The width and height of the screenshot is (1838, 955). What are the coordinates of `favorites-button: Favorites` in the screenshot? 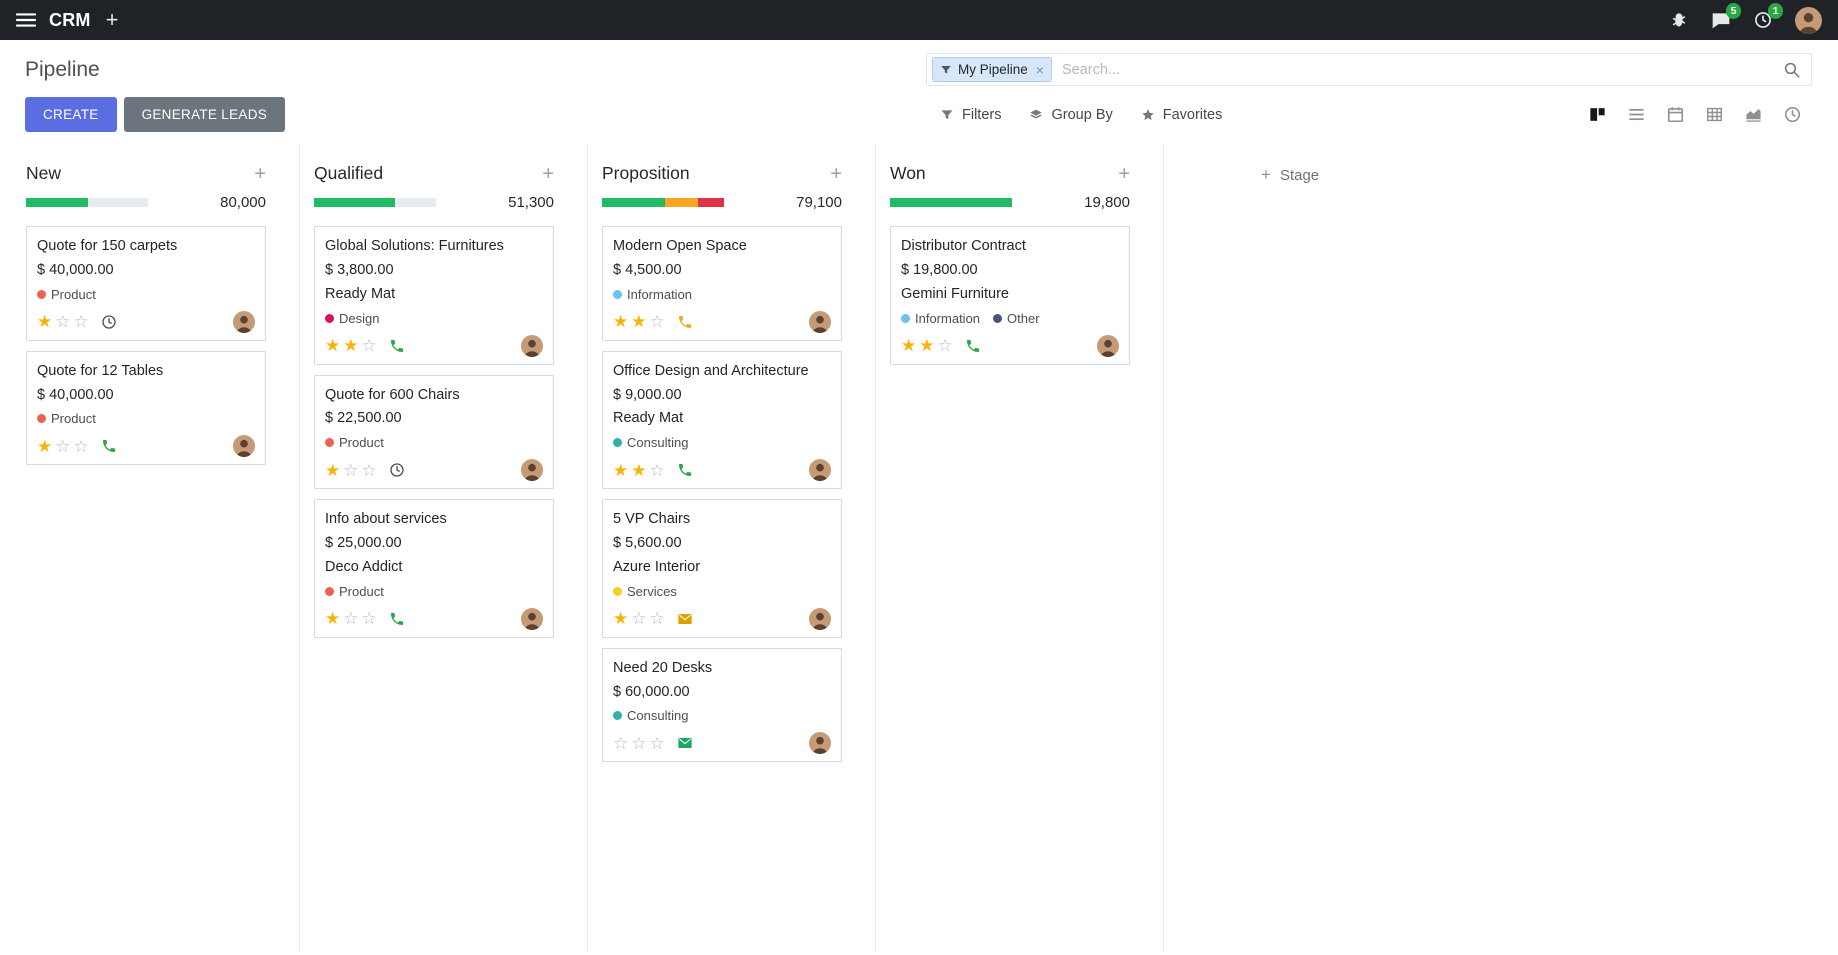 It's located at (1182, 115).